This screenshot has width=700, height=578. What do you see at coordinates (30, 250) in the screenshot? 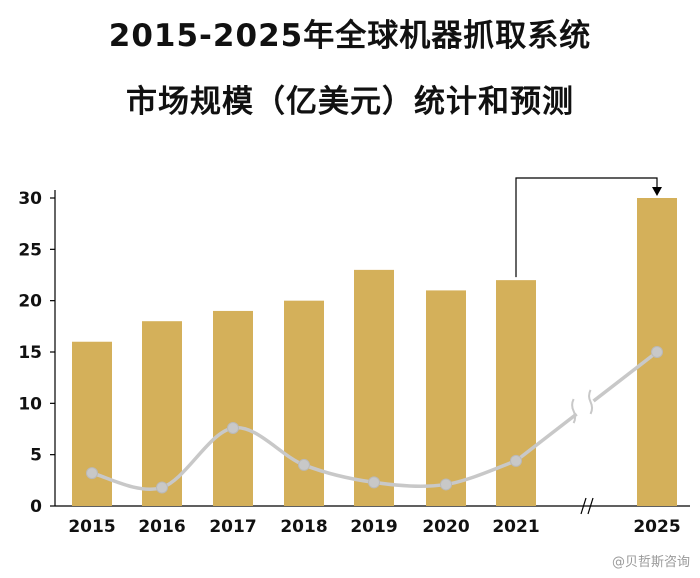
I see `y-tick-label: 25` at bounding box center [30, 250].